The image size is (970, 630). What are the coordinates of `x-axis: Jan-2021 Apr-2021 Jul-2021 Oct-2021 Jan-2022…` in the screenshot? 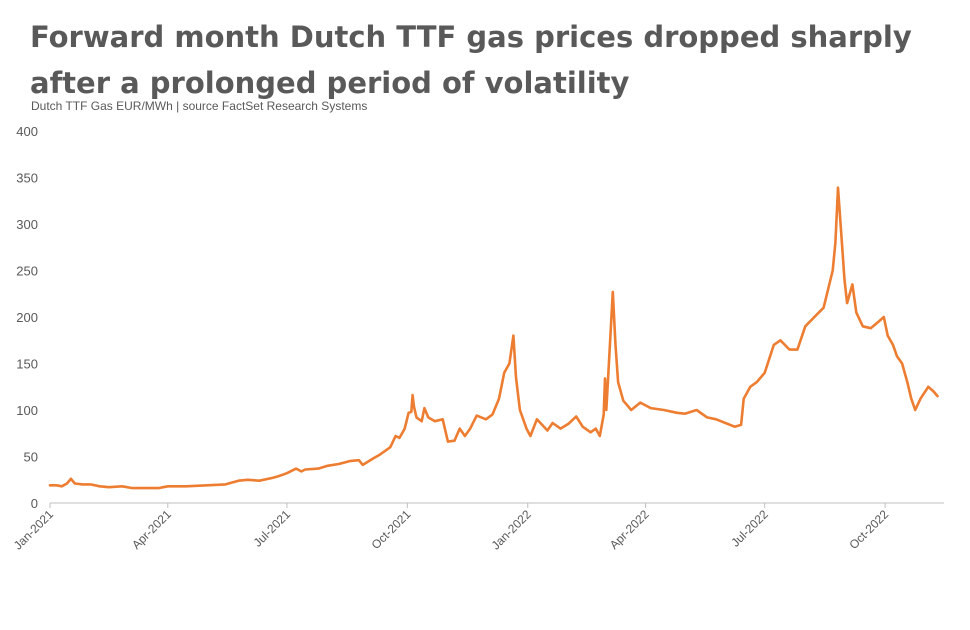 It's located at (477, 527).